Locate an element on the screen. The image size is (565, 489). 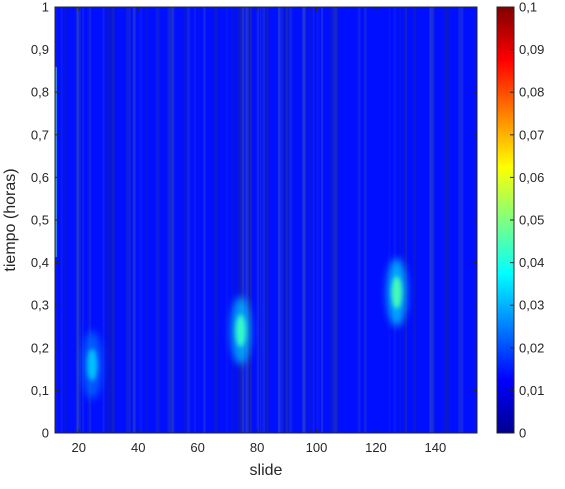
hotspot-core is located at coordinates (92, 364).